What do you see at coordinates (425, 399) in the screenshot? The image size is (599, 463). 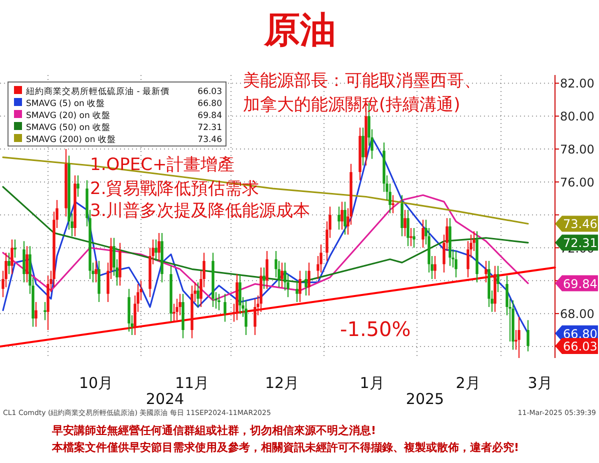 I see `text: 2025` at bounding box center [425, 399].